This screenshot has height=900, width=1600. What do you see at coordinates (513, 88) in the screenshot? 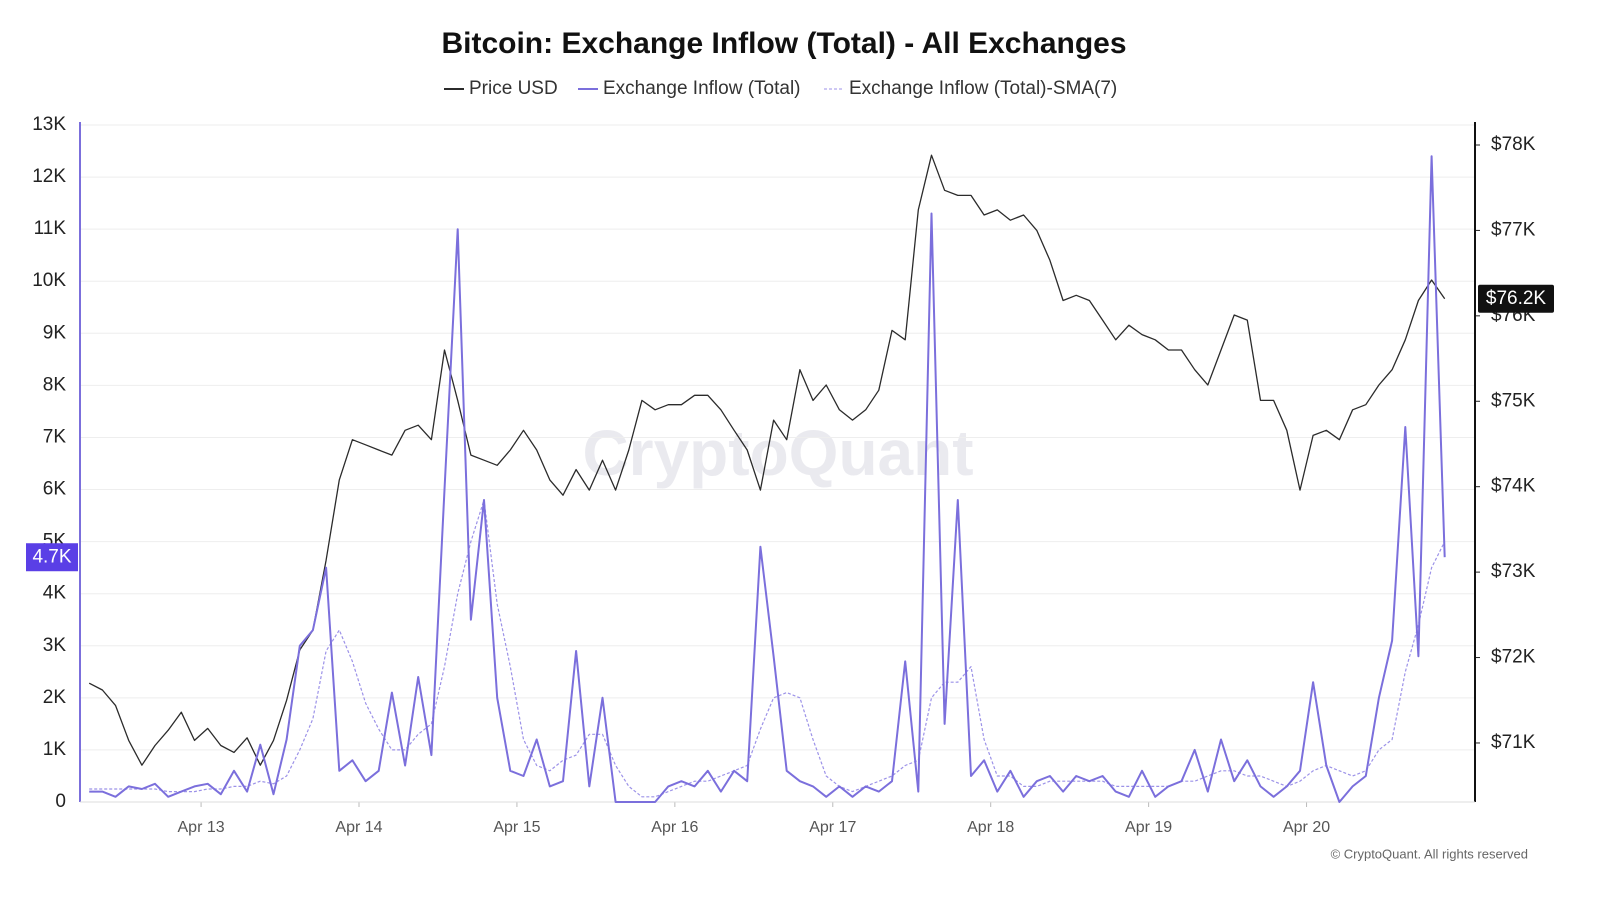
I see `legend-label: Price USD` at bounding box center [513, 88].